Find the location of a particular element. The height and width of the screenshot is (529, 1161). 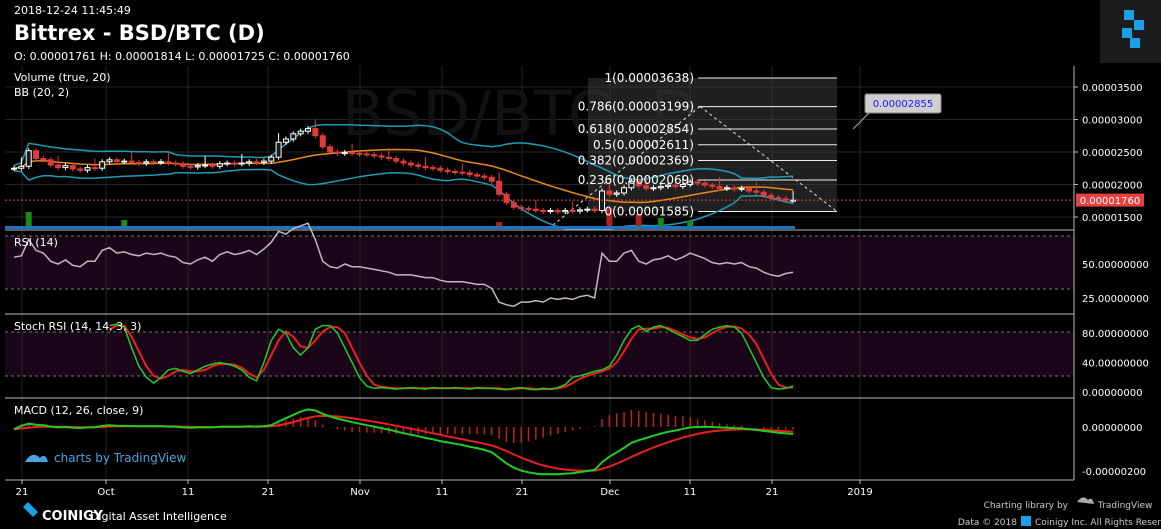

price-callout: 0.00002855 is located at coordinates (897, 111).